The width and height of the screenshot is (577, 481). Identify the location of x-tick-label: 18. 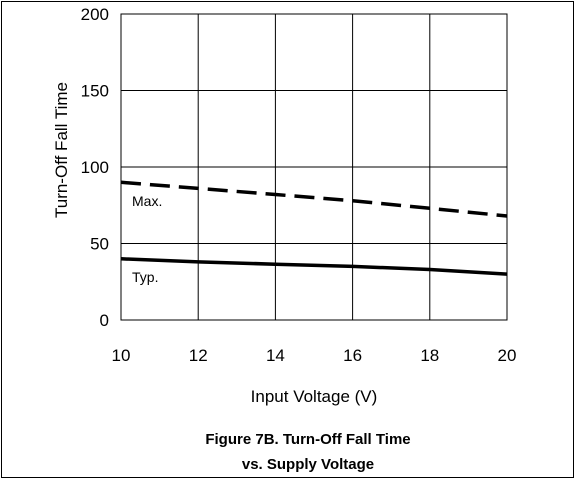
(429, 355).